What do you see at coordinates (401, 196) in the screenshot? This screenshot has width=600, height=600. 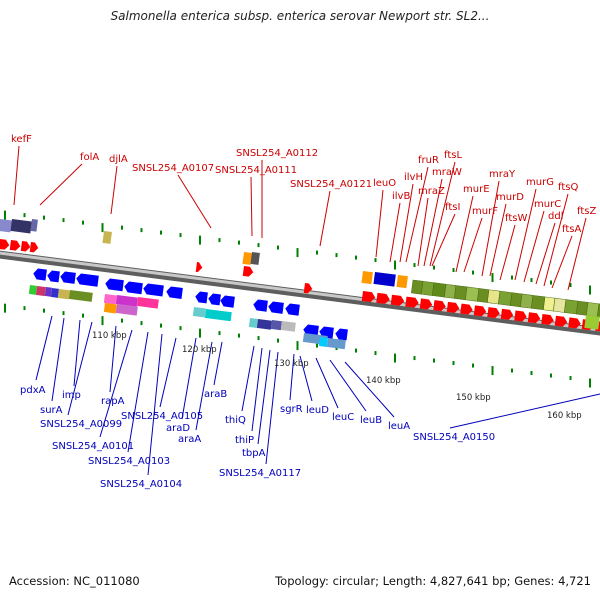 I see `upper-gene-label: ilvB` at bounding box center [401, 196].